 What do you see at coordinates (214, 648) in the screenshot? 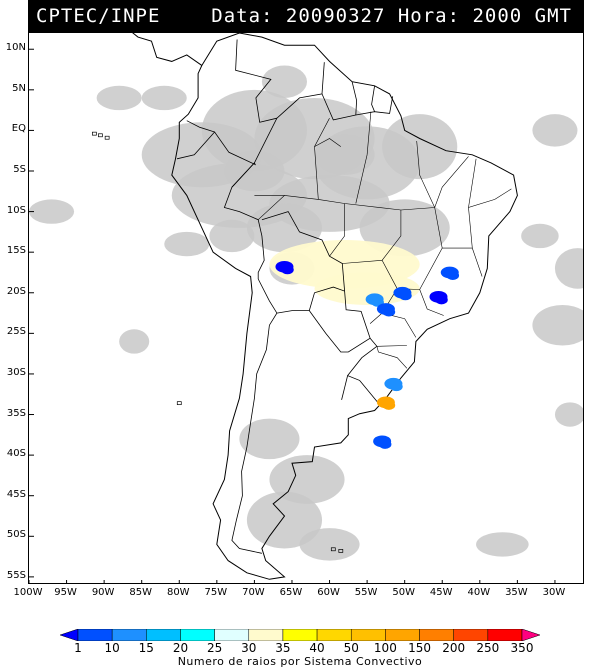
I see `colorbar-tick-label: 25` at bounding box center [214, 648].